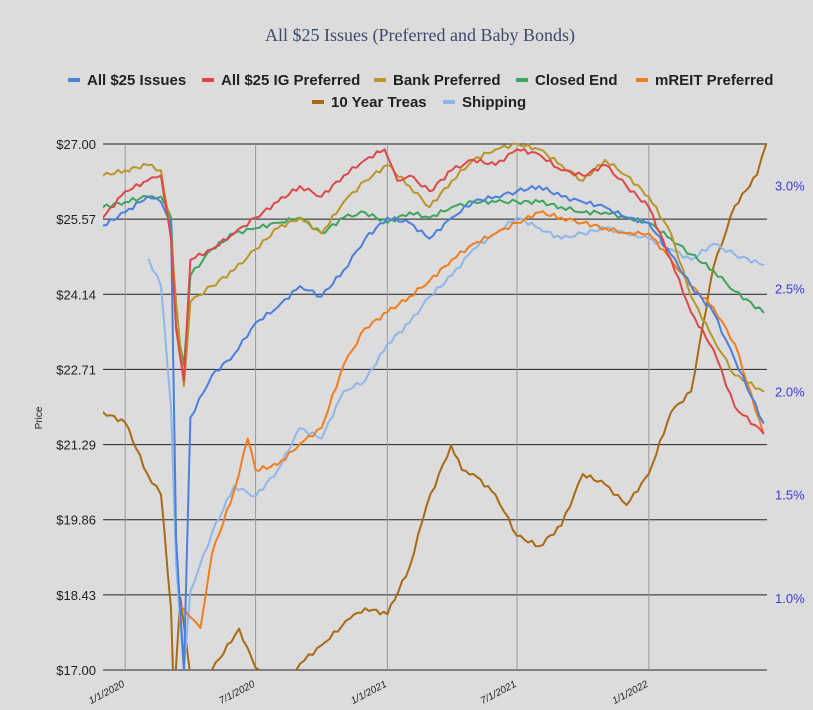 The width and height of the screenshot is (813, 710). I want to click on y2-tick-label: 1.5%, so click(790, 495).